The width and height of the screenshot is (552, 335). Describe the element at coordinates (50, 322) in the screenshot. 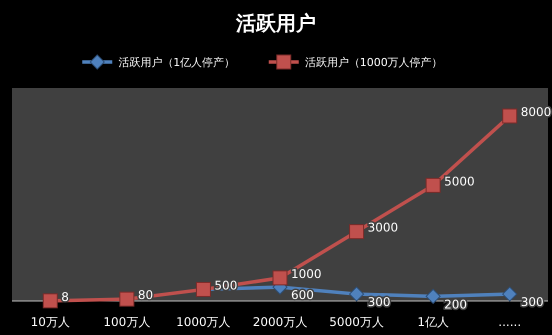

I see `x-tick-label: 10万人` at that location.